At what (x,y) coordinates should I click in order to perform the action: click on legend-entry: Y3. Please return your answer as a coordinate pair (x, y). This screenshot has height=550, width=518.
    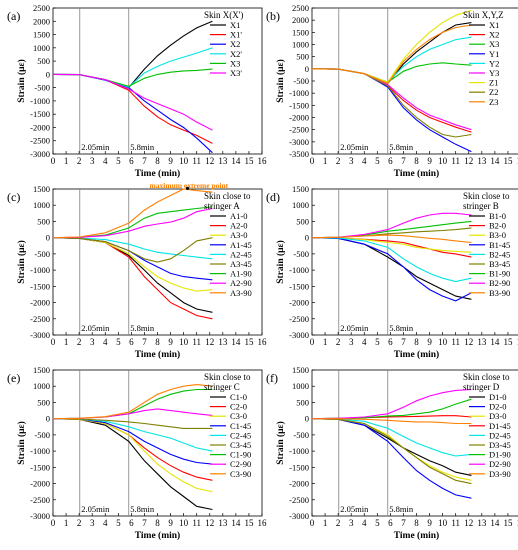
    Looking at the image, I should click on (494, 73).